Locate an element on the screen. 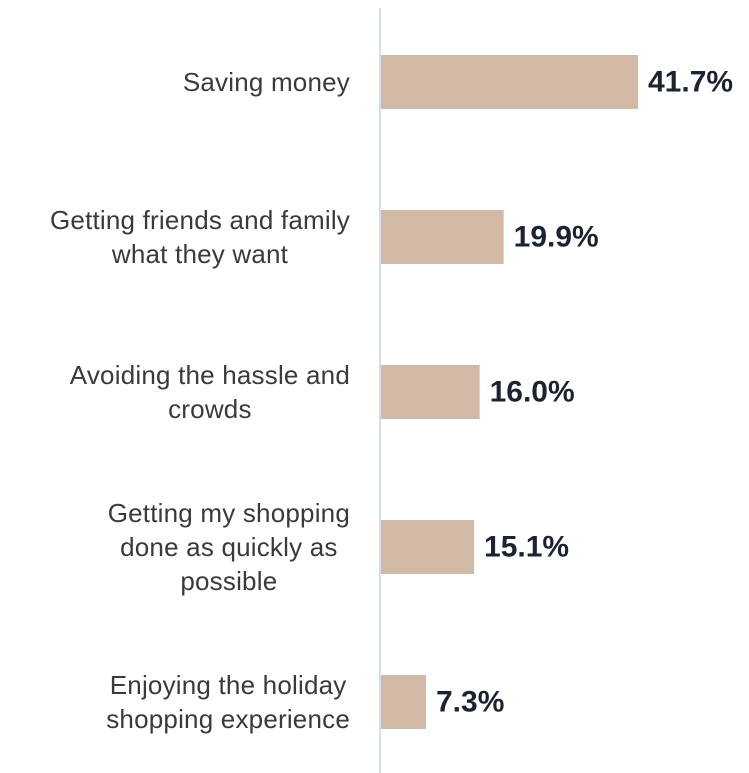  category-label-1: Saving money is located at coordinates (266, 82).